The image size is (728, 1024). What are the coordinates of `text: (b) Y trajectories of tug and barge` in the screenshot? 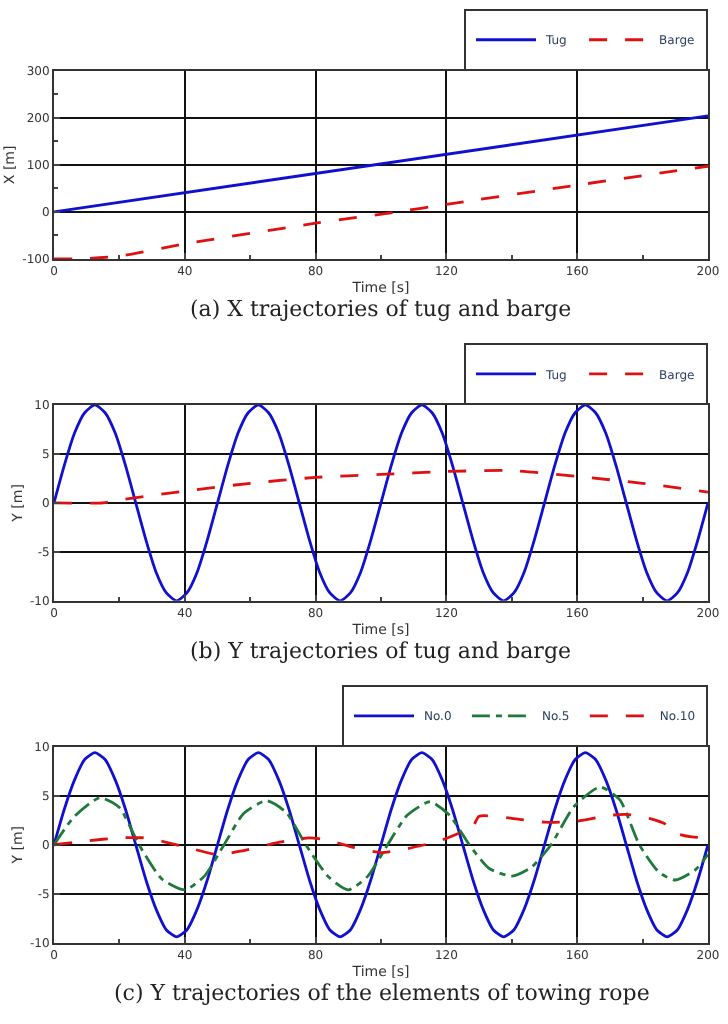 It's located at (380, 651).